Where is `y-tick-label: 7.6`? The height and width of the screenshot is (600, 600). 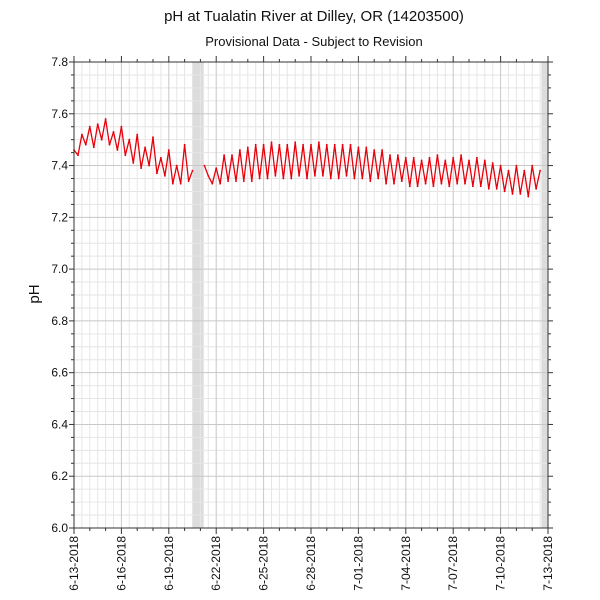 y-tick-label: 7.6 is located at coordinates (59, 114).